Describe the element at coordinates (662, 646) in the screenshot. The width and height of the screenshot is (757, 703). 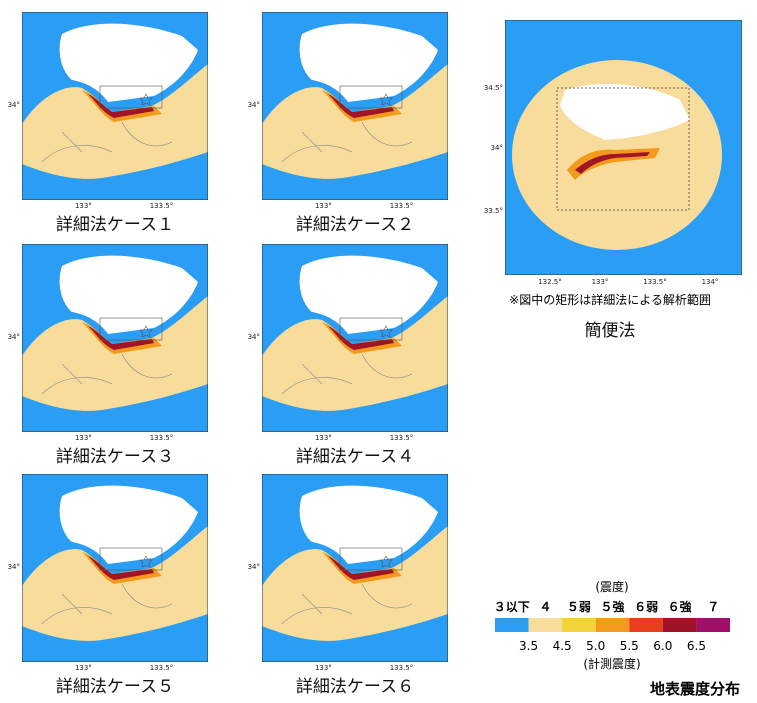
I see `legend-value: 6.0` at that location.